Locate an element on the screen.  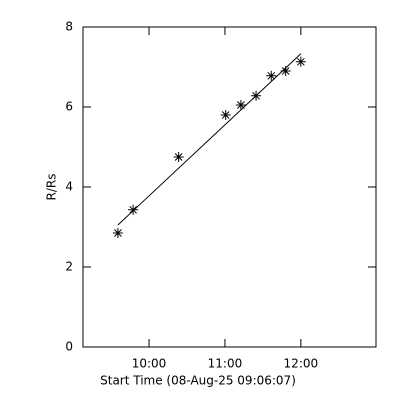
y-axis-label: R/Rs is located at coordinates (52, 187).